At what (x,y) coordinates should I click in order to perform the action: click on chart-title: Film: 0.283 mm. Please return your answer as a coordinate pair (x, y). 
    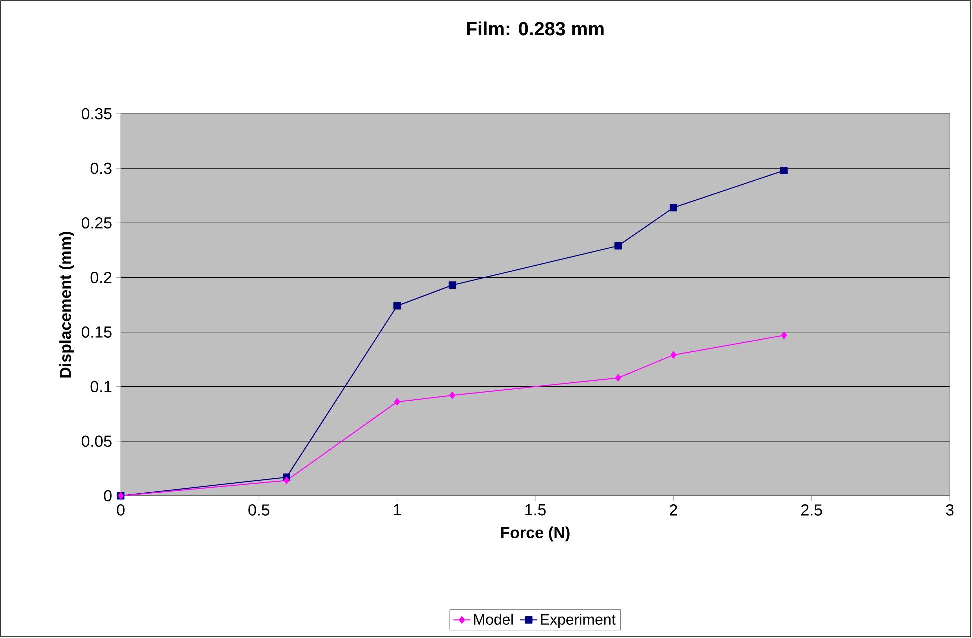
    Looking at the image, I should click on (535, 29).